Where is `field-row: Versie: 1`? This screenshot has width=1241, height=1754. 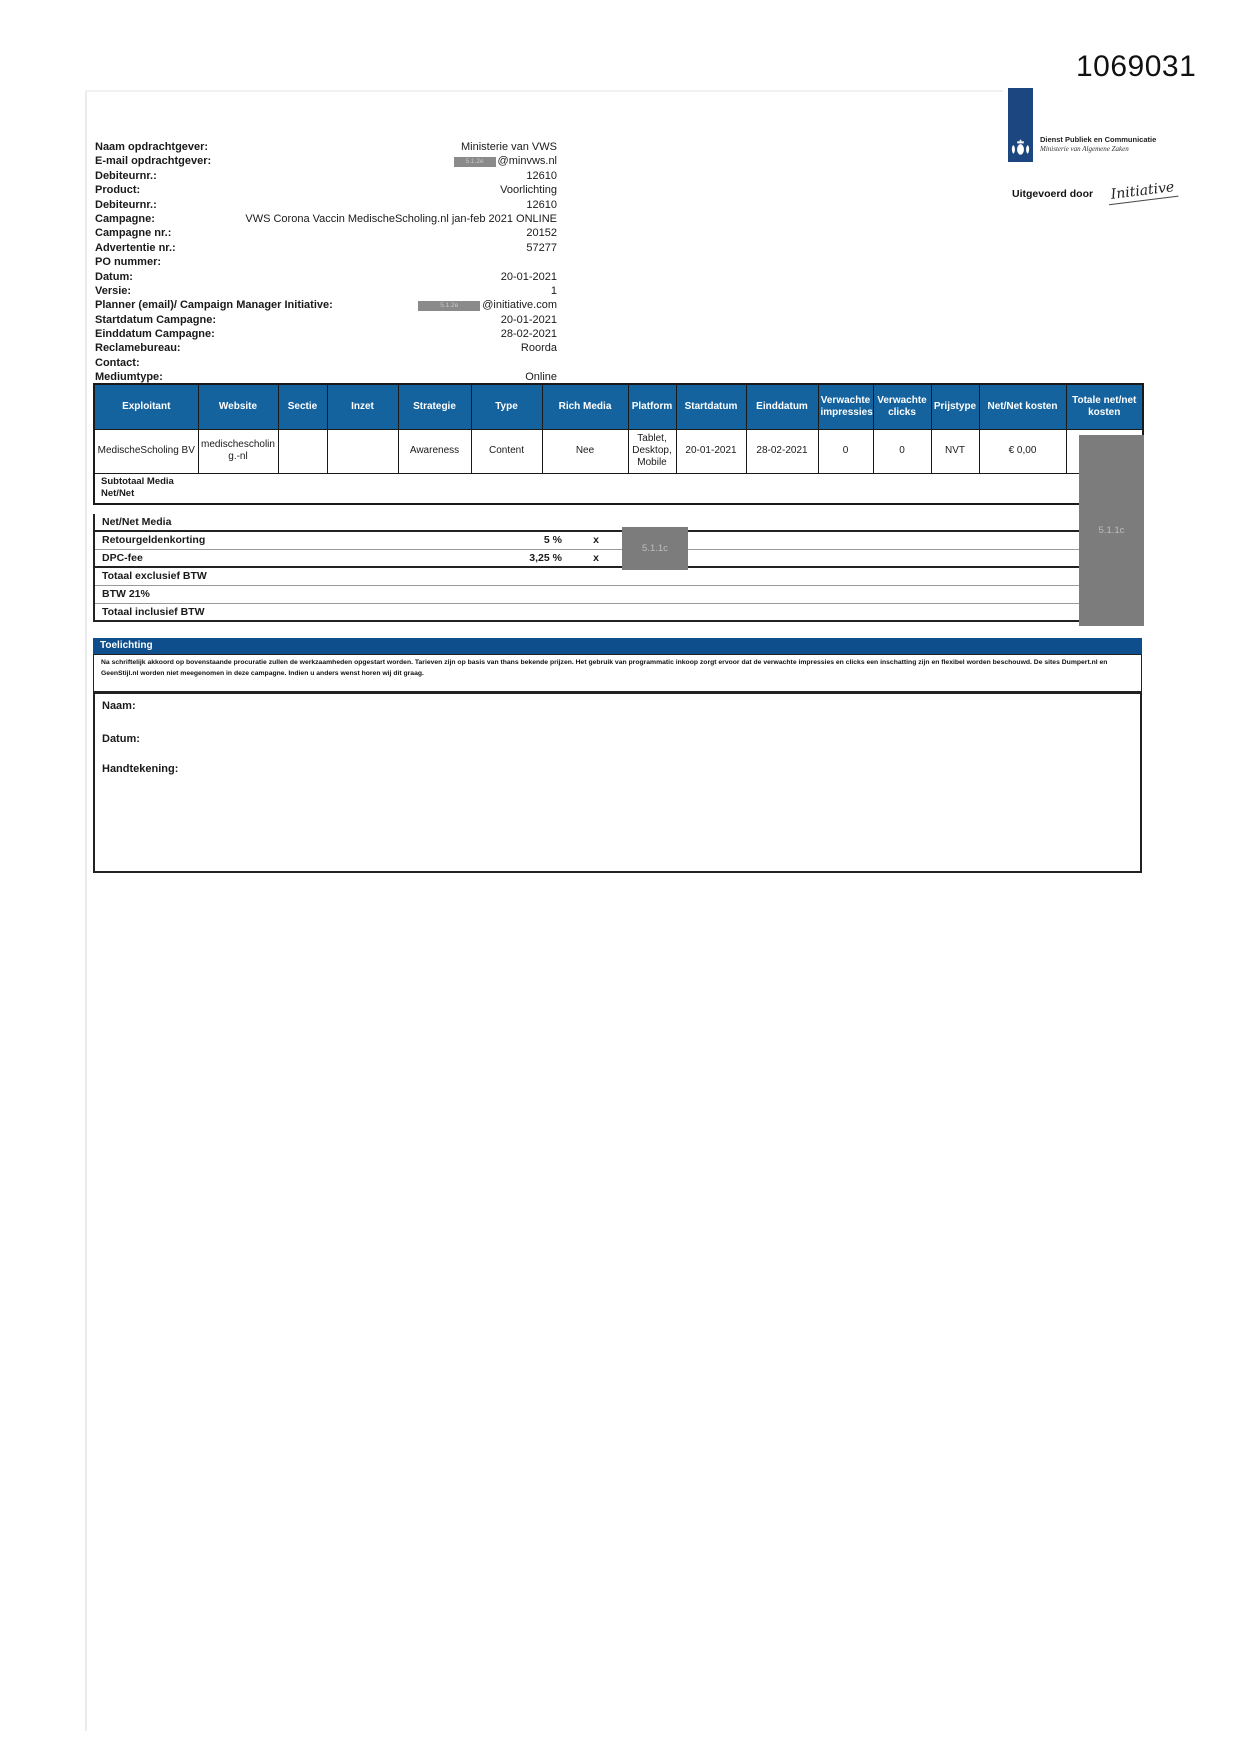
field-row: Versie: 1 is located at coordinates (326, 291).